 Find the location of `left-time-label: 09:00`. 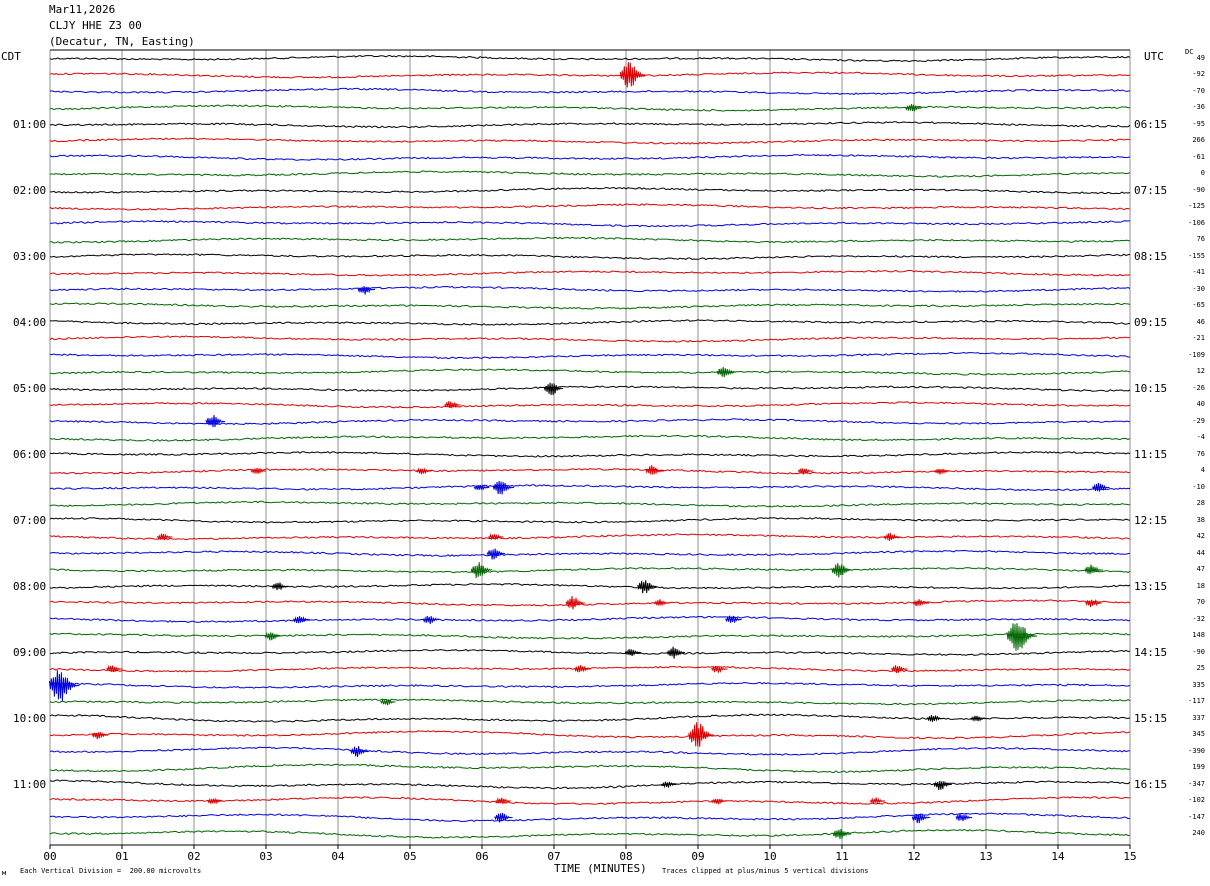

left-time-label: 09:00 is located at coordinates (30, 652).